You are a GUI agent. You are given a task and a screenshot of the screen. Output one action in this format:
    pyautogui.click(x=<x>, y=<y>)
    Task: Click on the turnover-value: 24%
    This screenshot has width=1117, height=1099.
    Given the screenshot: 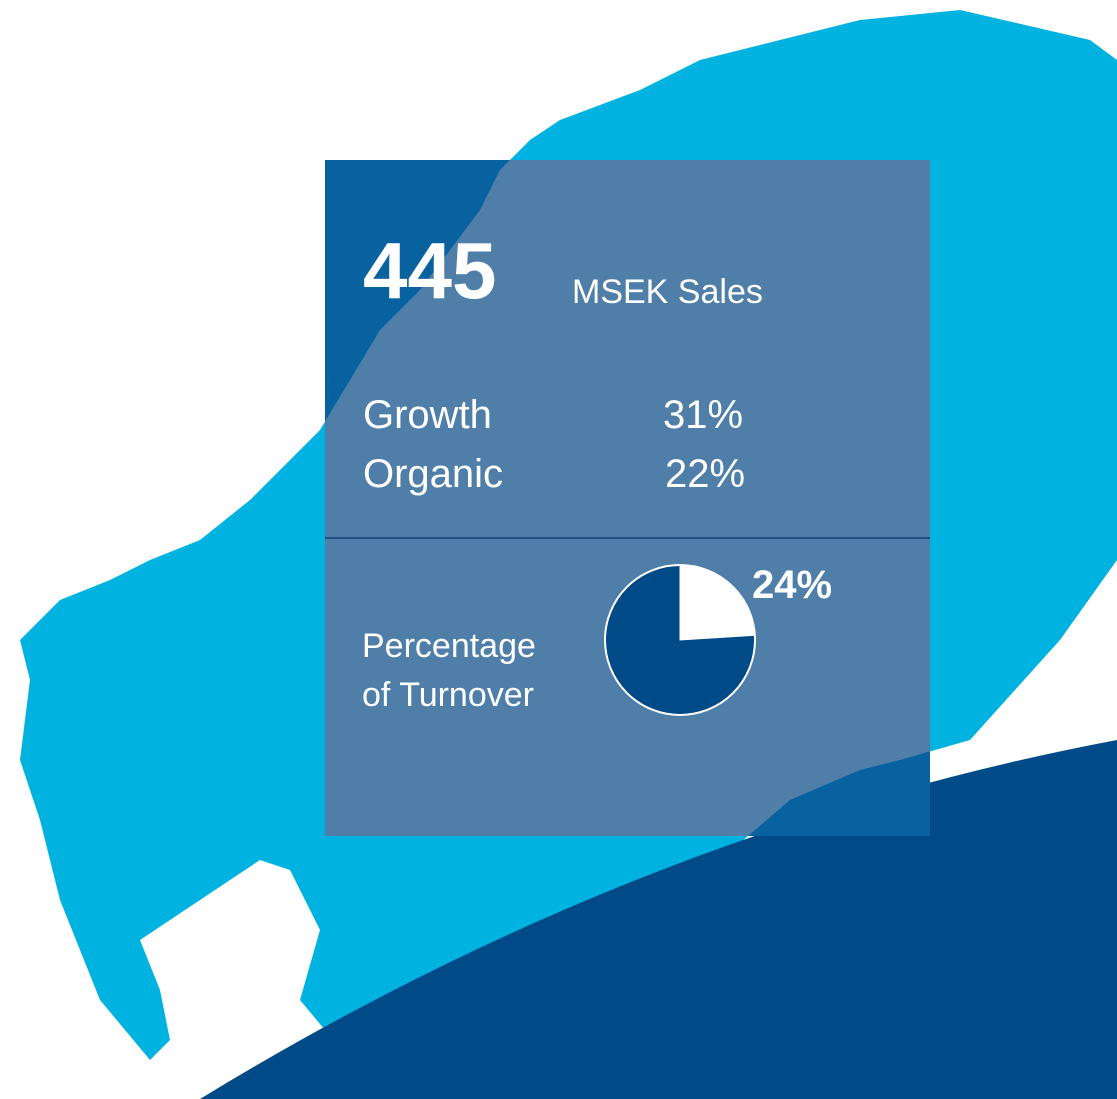 What is the action you would take?
    pyautogui.click(x=792, y=585)
    